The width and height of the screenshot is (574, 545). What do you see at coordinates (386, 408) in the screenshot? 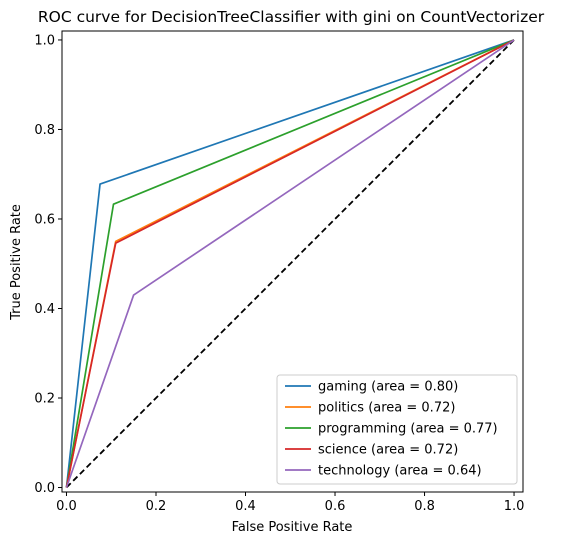
I see `legend-label-1: politics (area = 0.72)` at bounding box center [386, 408].